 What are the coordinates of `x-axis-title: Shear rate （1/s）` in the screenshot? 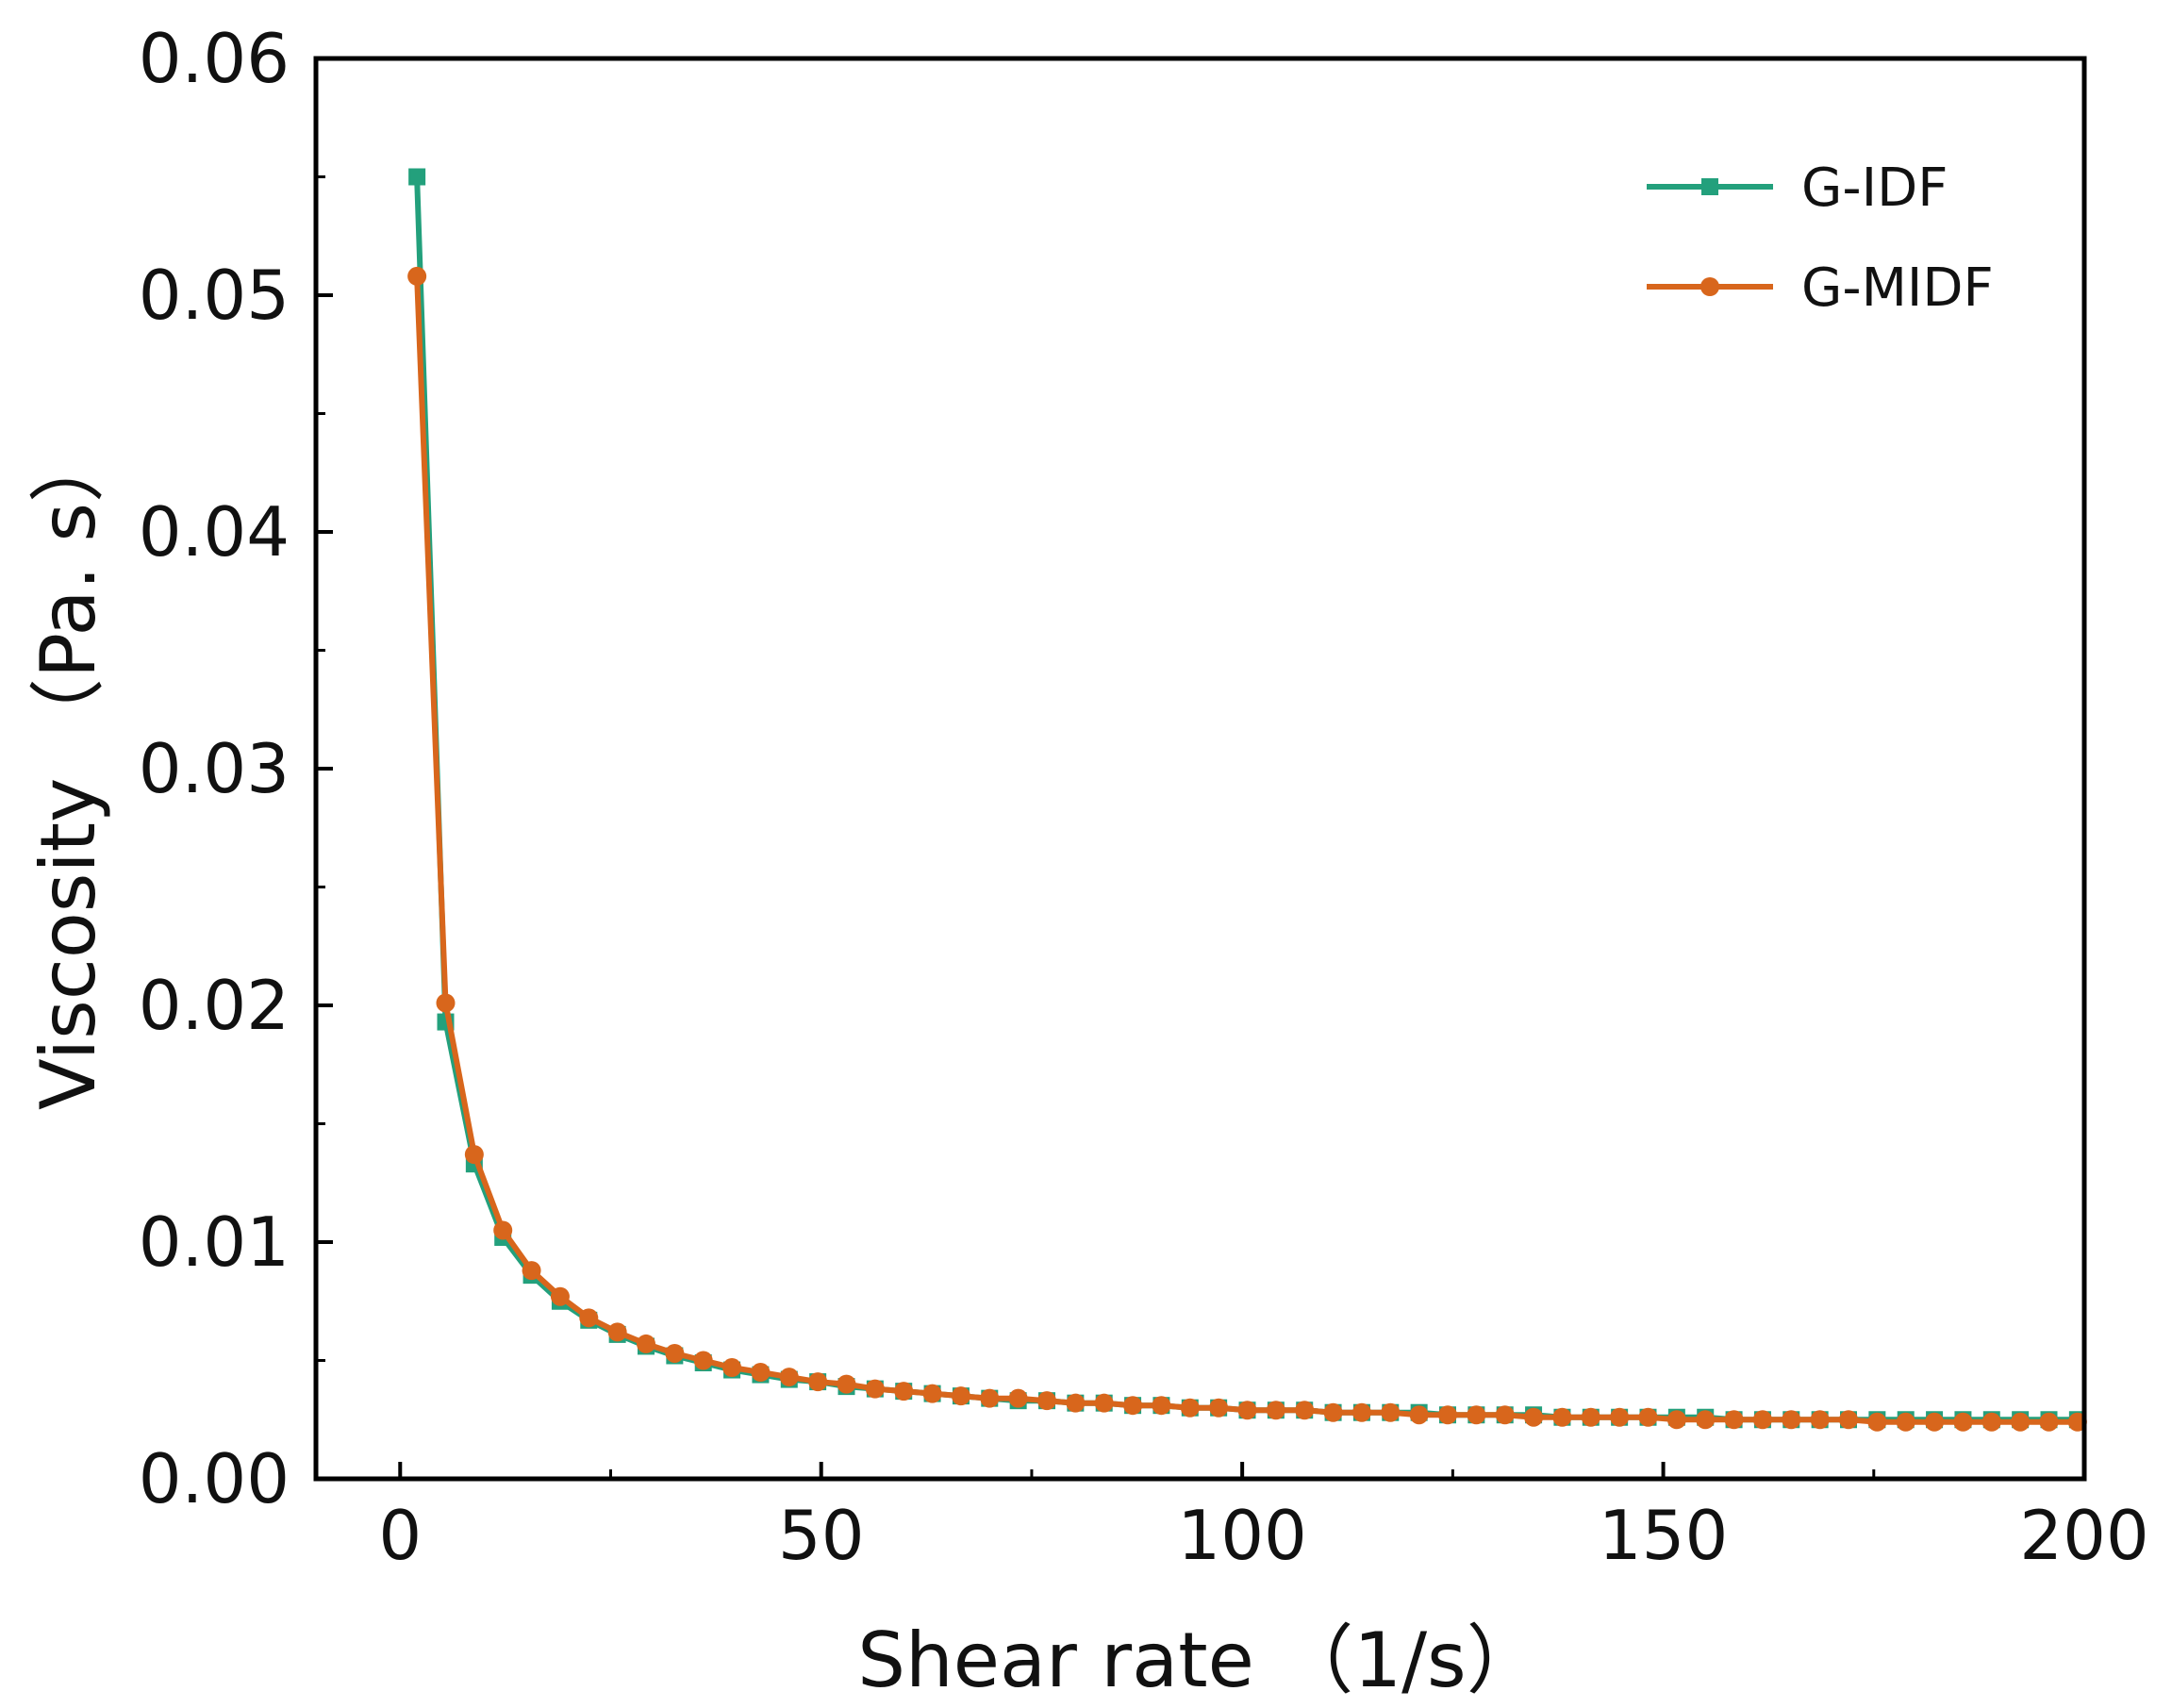 It's located at (1199, 1660).